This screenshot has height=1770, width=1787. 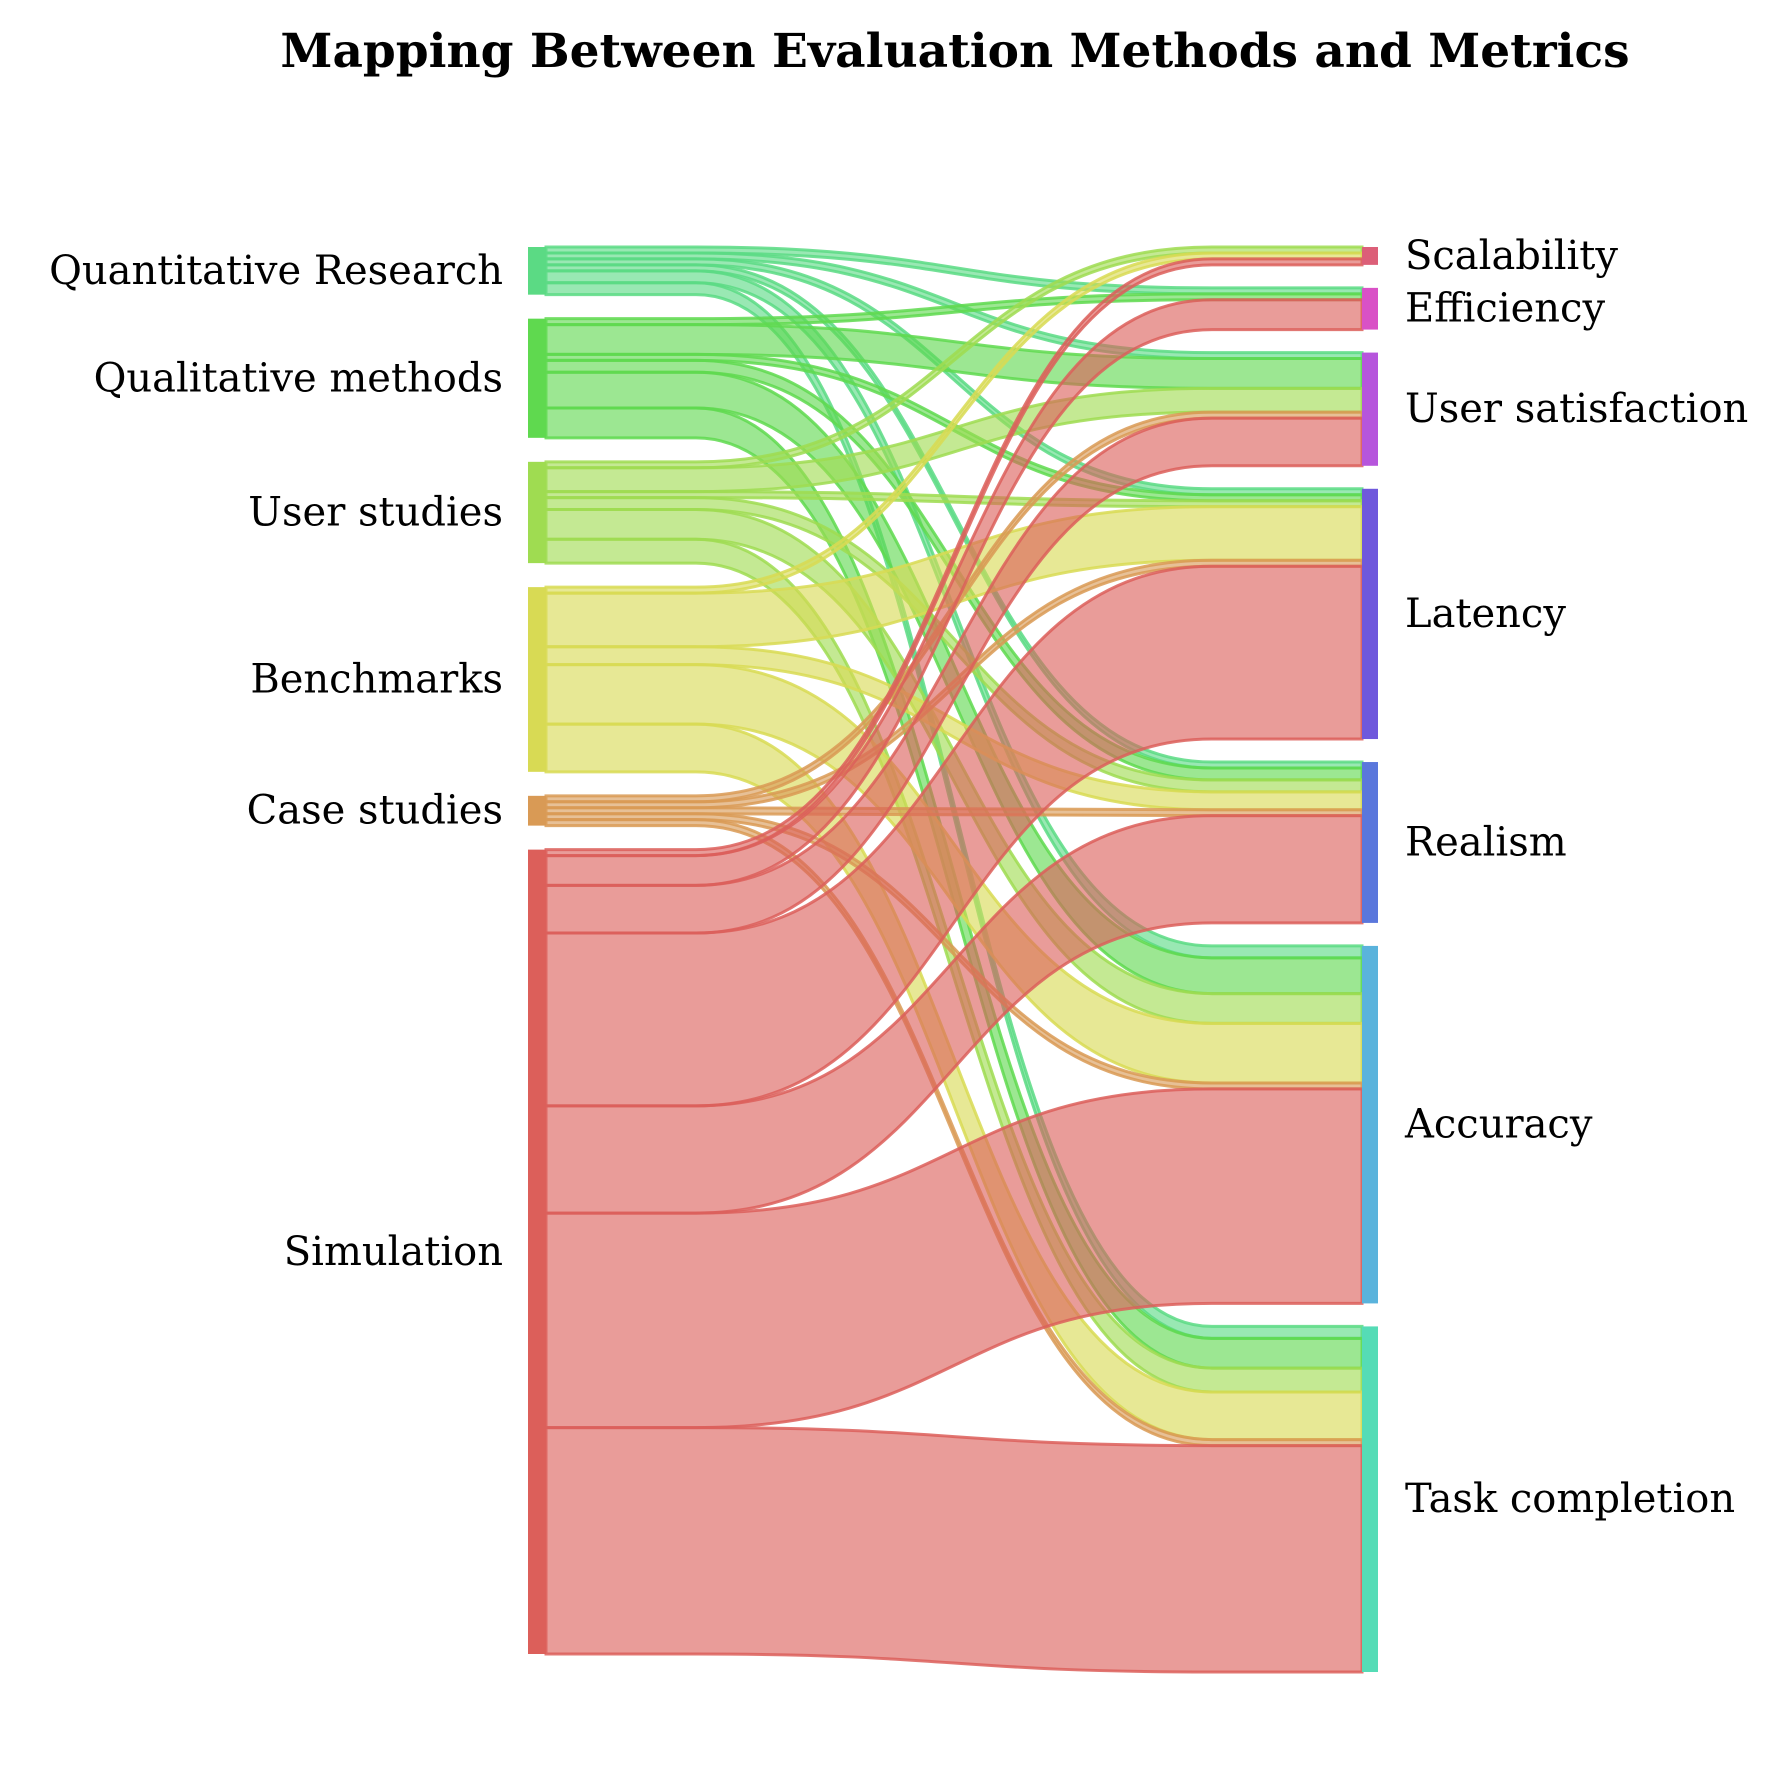 What do you see at coordinates (1505, 309) in the screenshot?
I see `label-efficiency: Efficiency` at bounding box center [1505, 309].